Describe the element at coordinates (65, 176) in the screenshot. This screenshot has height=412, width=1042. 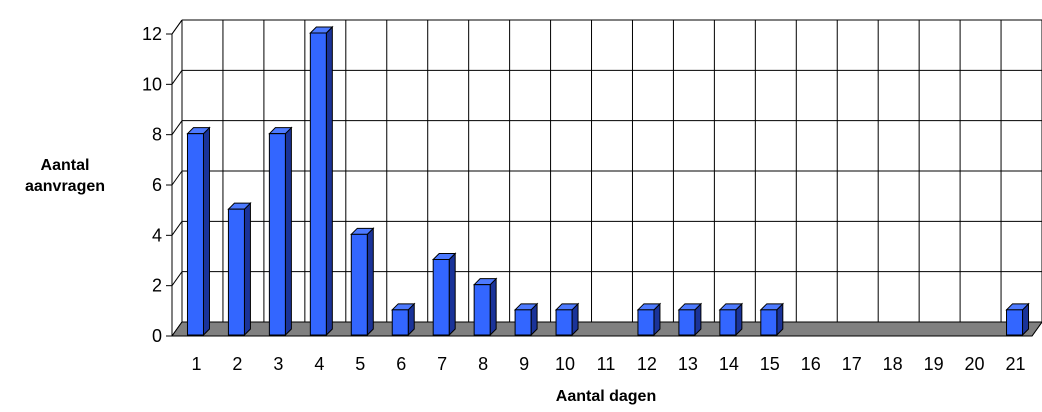
I see `y-axis-label: Aantal aanvragen` at that location.